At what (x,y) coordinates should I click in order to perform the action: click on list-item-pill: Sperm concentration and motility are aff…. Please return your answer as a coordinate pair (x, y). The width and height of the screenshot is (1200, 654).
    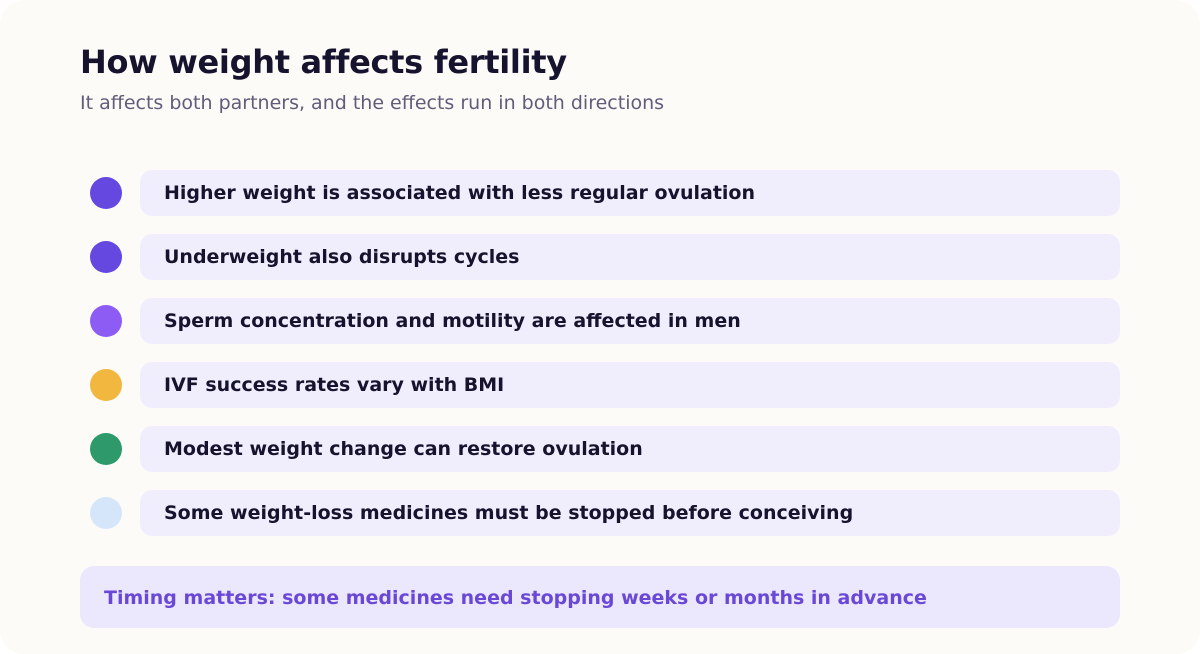
    Looking at the image, I should click on (630, 321).